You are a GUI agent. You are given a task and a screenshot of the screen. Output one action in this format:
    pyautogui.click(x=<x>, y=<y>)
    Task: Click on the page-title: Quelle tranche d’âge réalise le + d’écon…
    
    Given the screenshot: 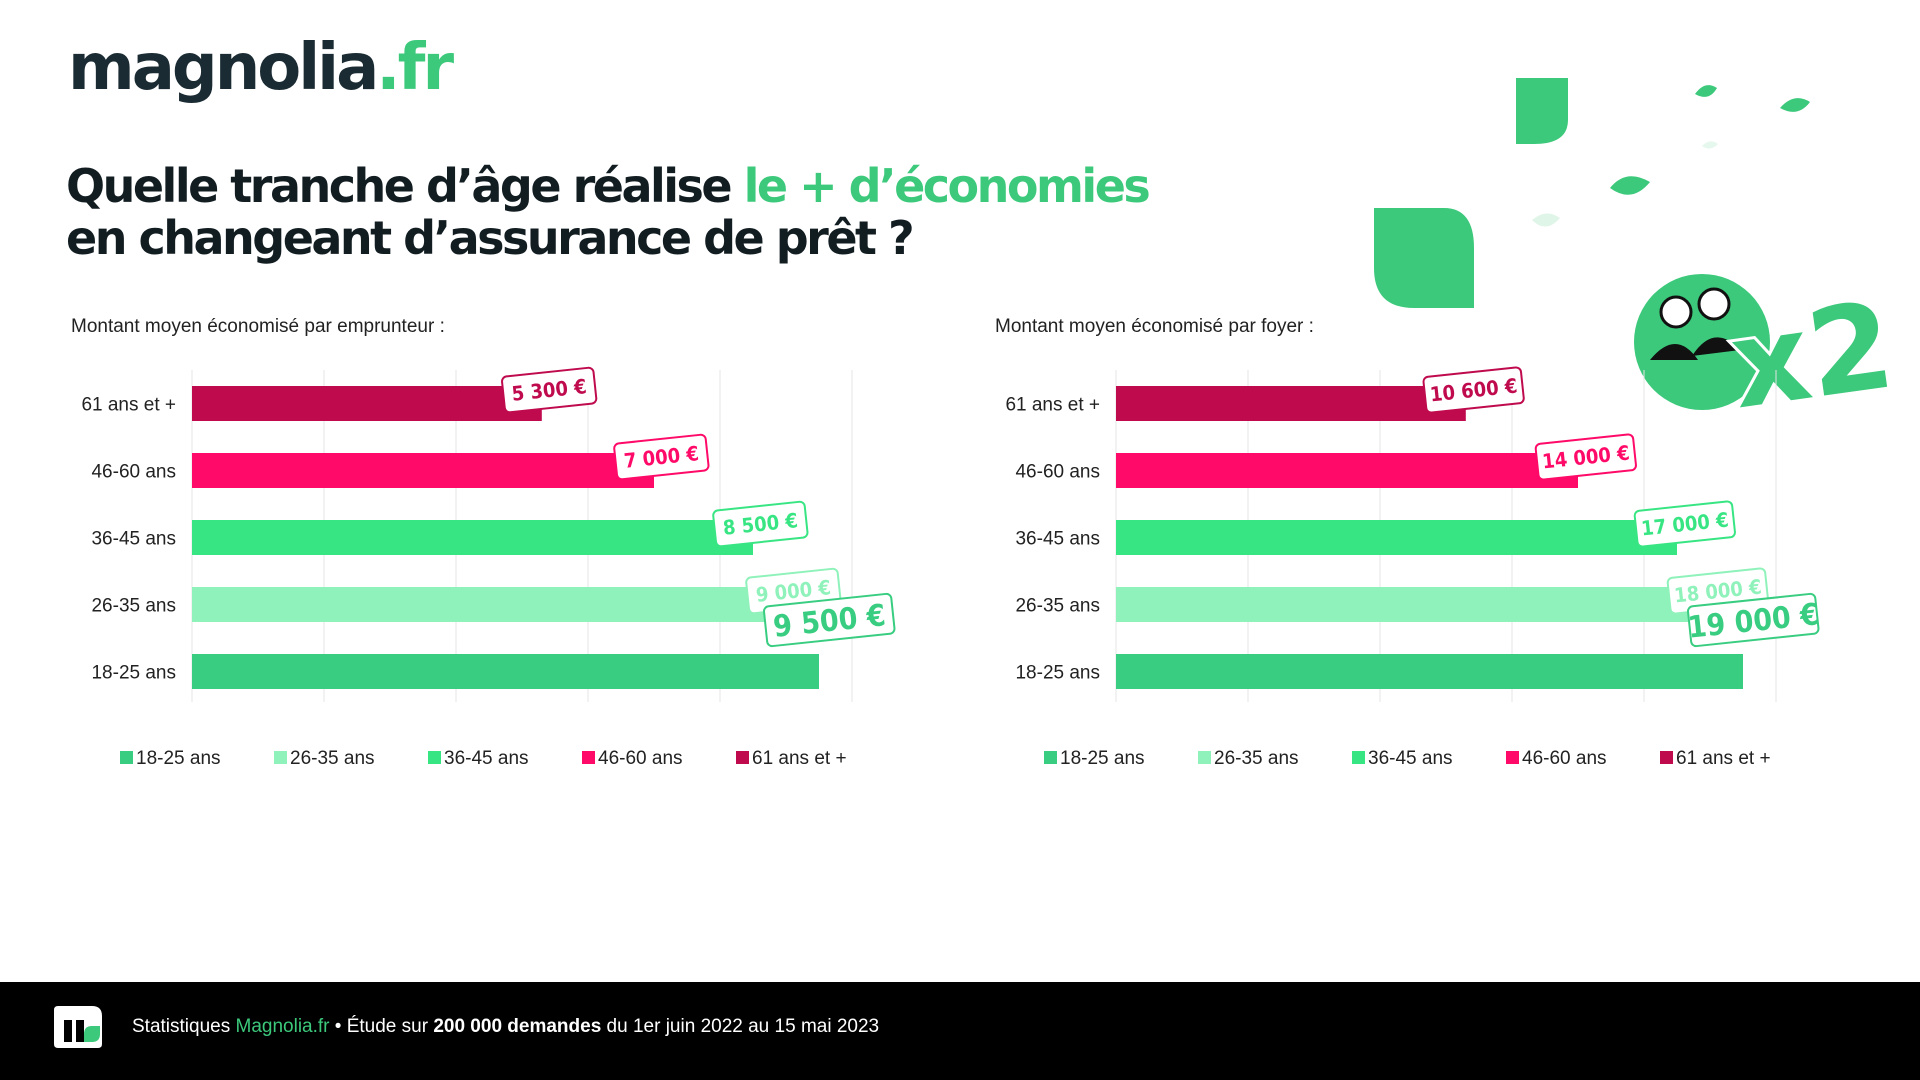 What is the action you would take?
    pyautogui.click(x=608, y=212)
    